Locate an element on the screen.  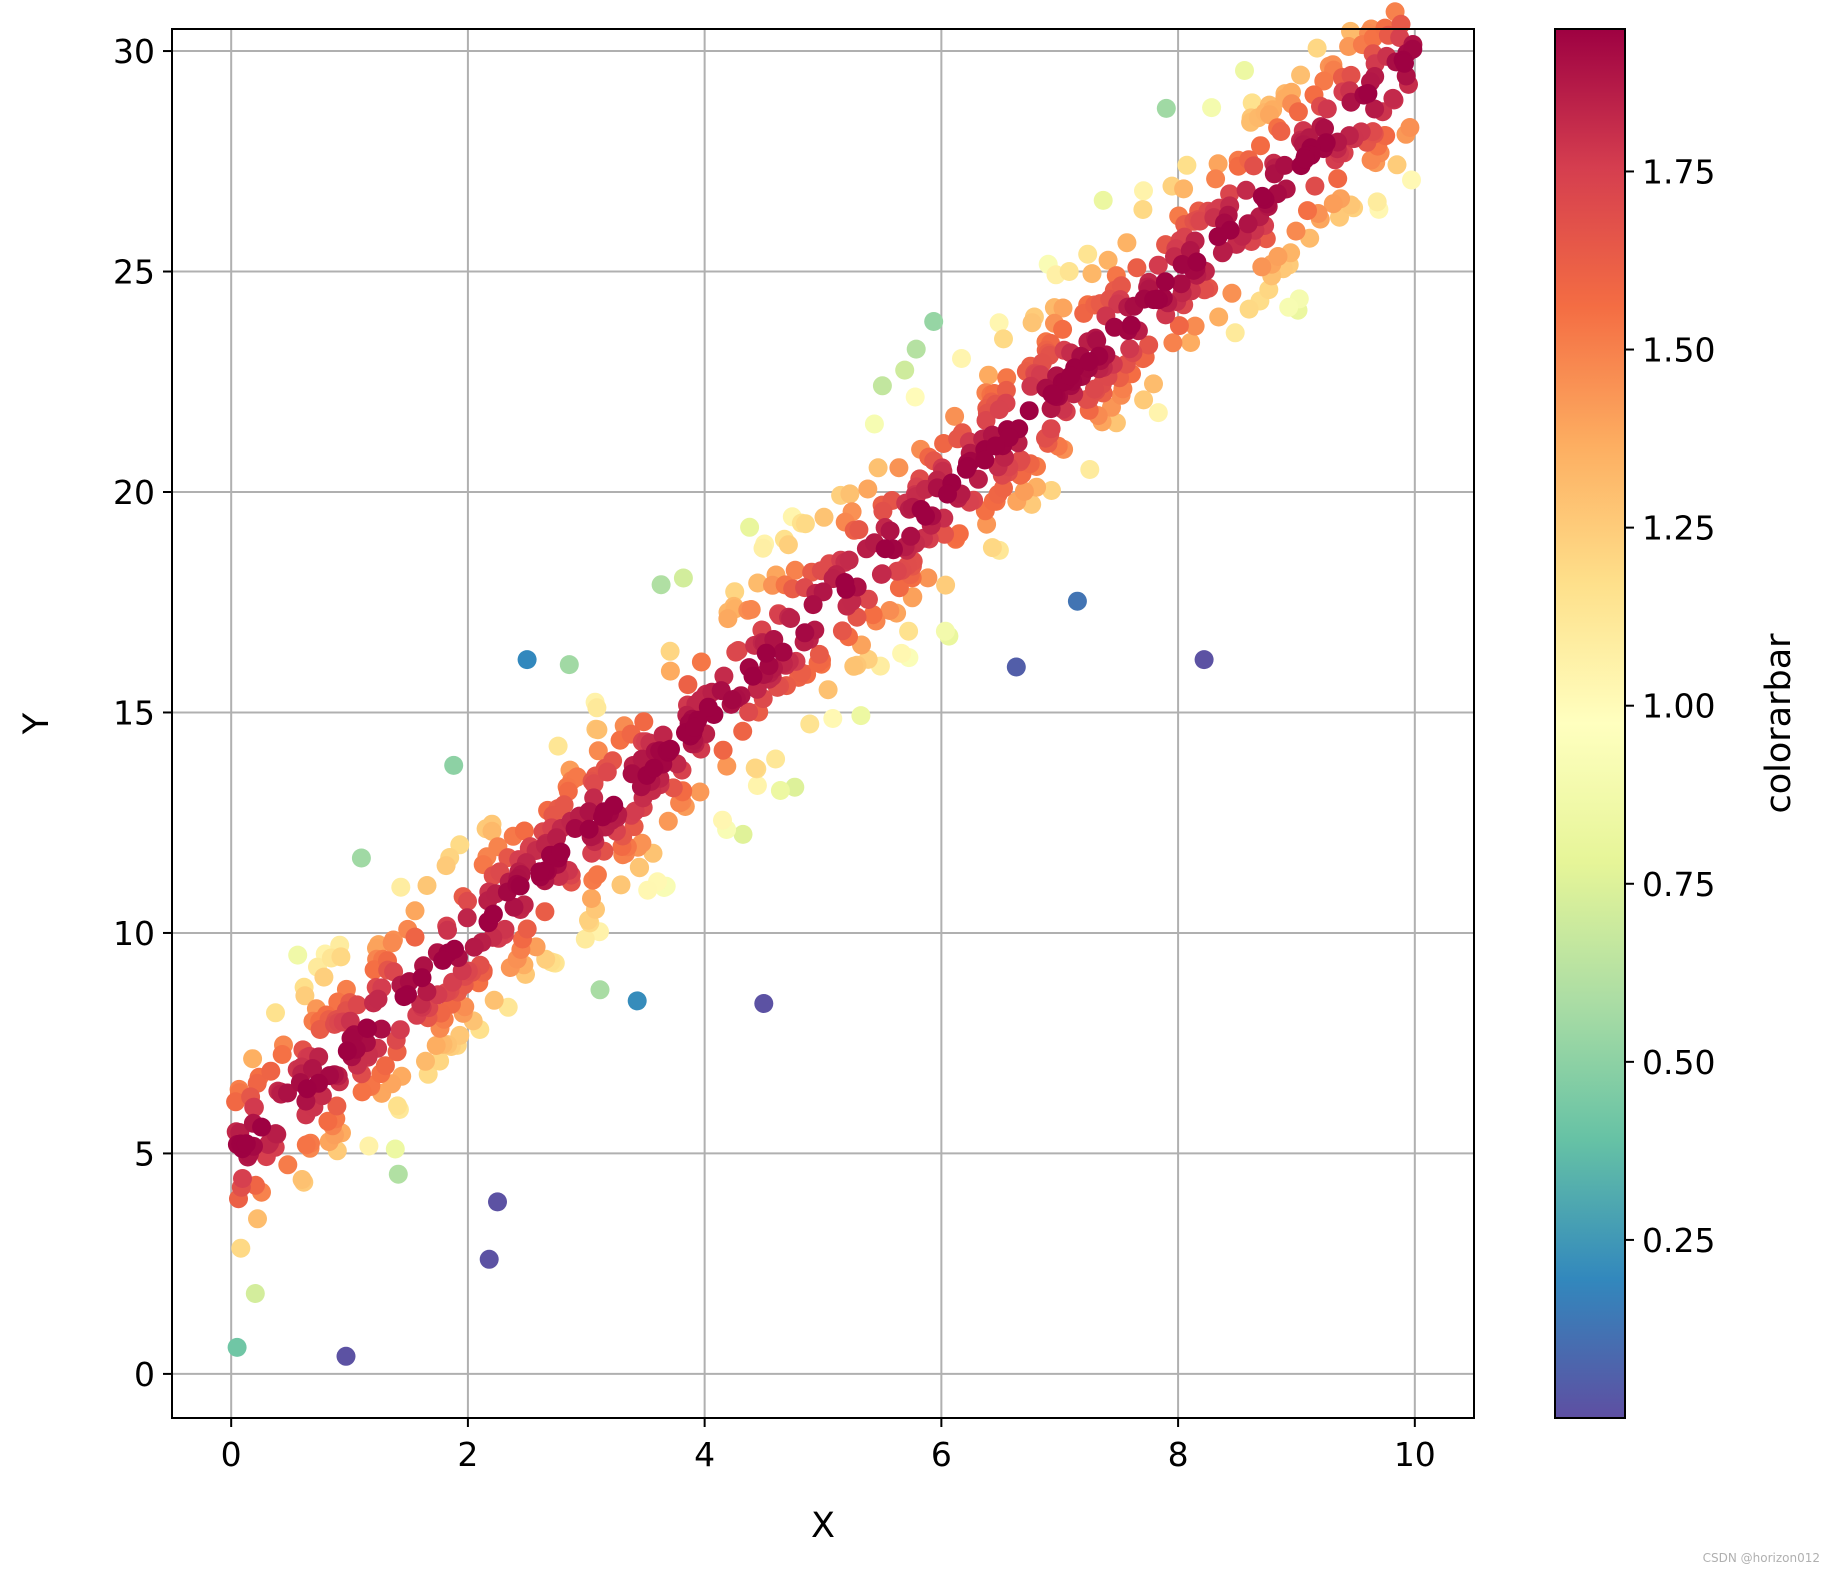
x-tick-label: 2 is located at coordinates (467, 1454).